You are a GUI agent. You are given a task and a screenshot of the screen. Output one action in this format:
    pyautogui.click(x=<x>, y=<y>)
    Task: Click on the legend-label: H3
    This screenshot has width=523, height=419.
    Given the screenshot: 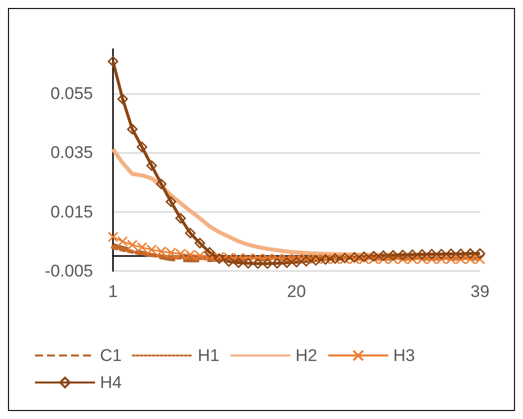 What is the action you would take?
    pyautogui.click(x=404, y=355)
    